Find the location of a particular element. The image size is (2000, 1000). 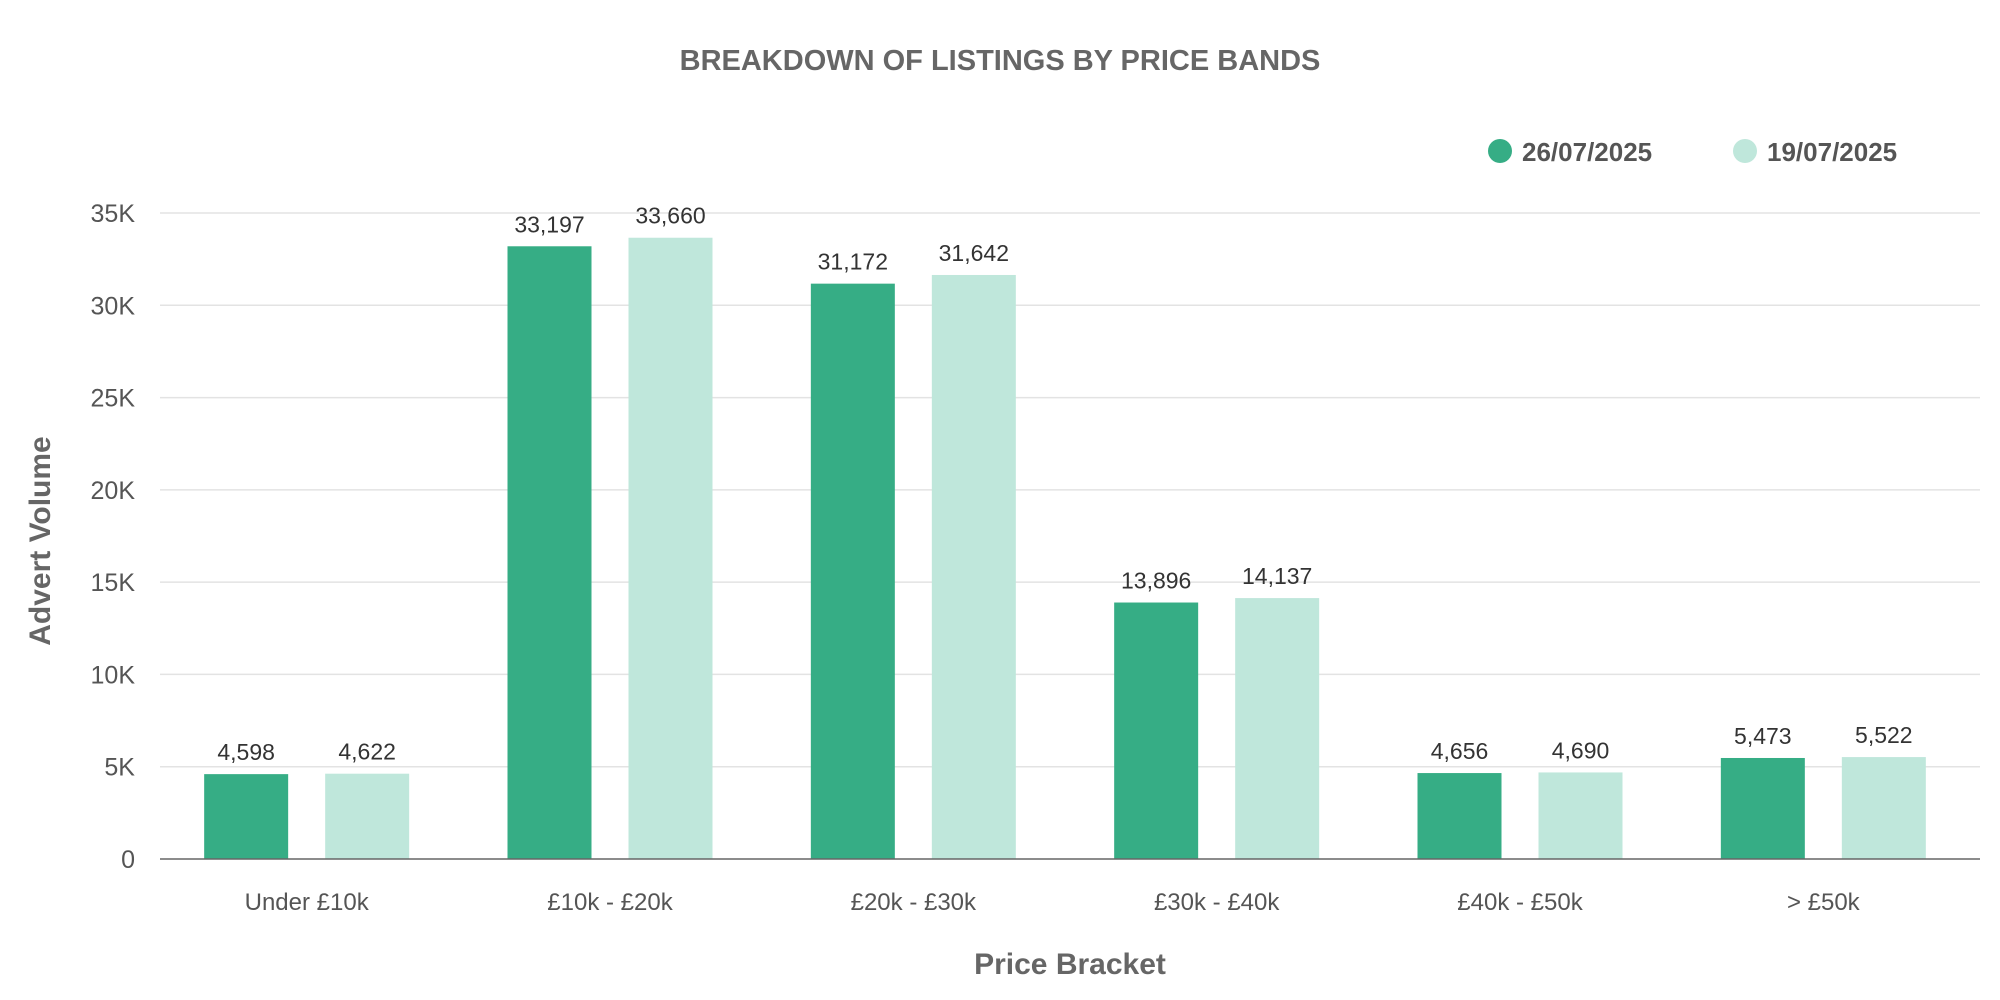

data-label: 31,642 is located at coordinates (974, 253).